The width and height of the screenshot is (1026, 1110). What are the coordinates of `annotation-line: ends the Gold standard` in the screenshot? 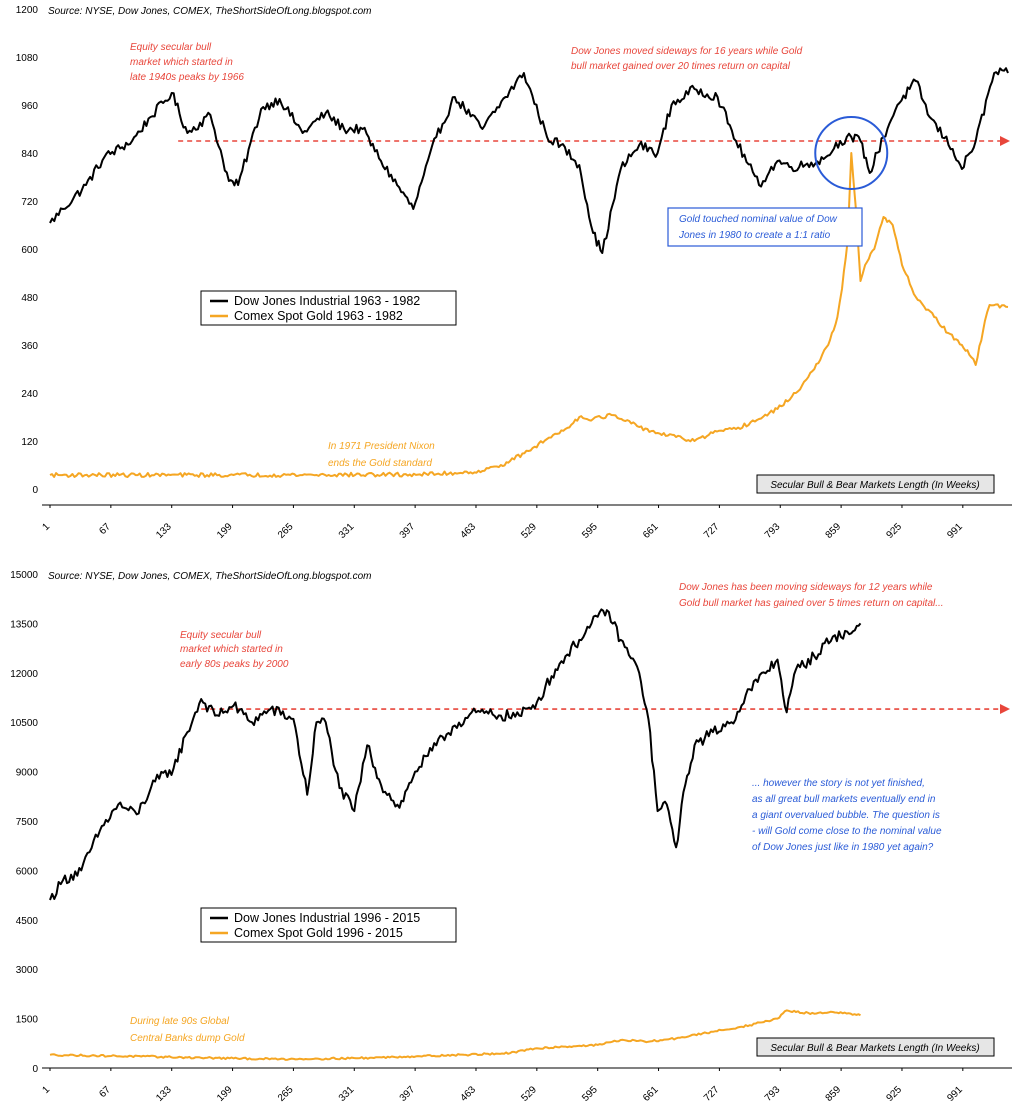 It's located at (380, 463).